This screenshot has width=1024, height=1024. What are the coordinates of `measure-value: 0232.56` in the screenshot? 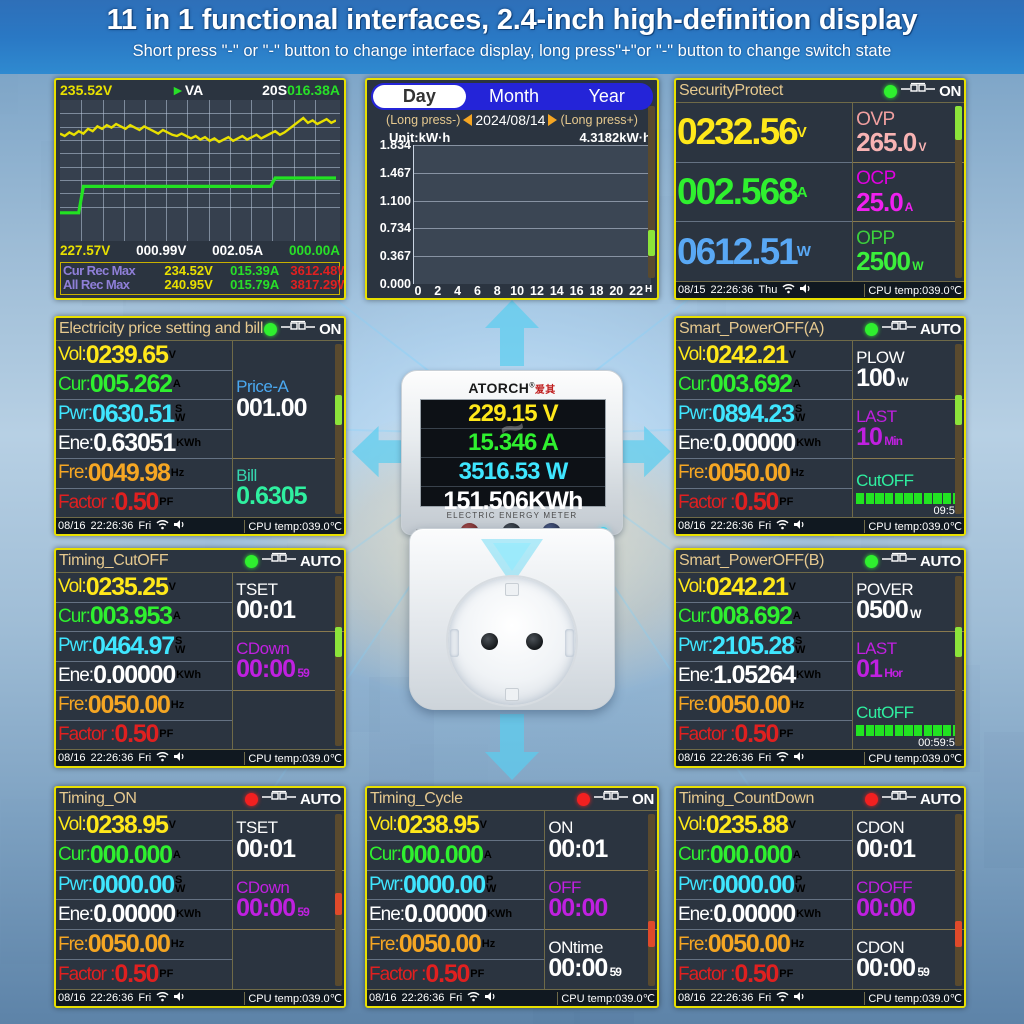 It's located at (738, 132).